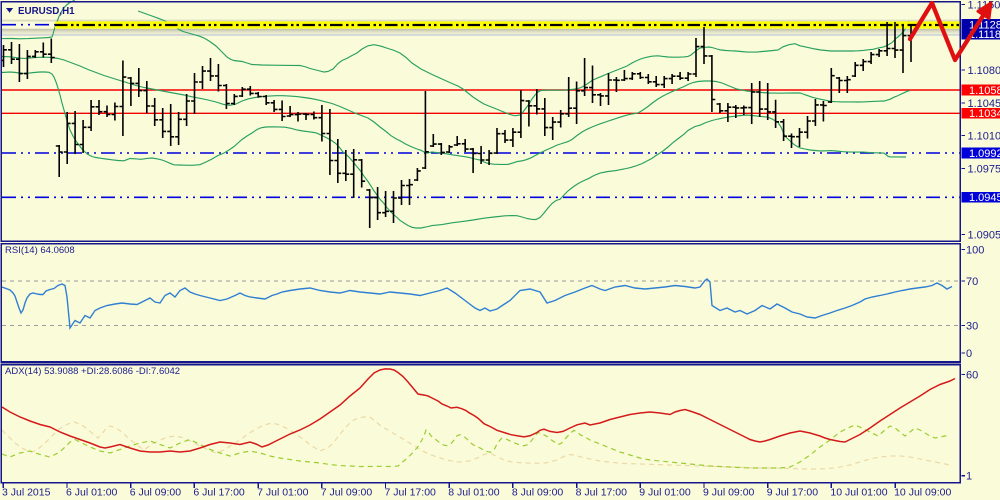 The height and width of the screenshot is (500, 1000). What do you see at coordinates (793, 493) in the screenshot?
I see `svg-text: 9 Jul 17:00` at bounding box center [793, 493].